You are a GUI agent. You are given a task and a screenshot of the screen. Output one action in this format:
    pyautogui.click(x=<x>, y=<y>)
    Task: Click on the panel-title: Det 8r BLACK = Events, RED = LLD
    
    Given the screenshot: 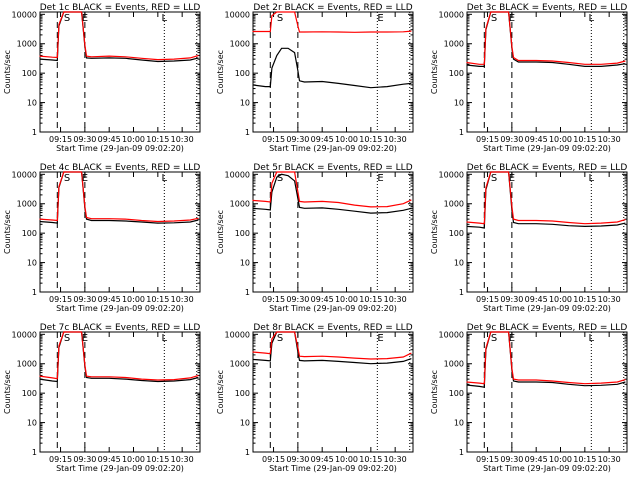 What is the action you would take?
    pyautogui.click(x=332, y=328)
    